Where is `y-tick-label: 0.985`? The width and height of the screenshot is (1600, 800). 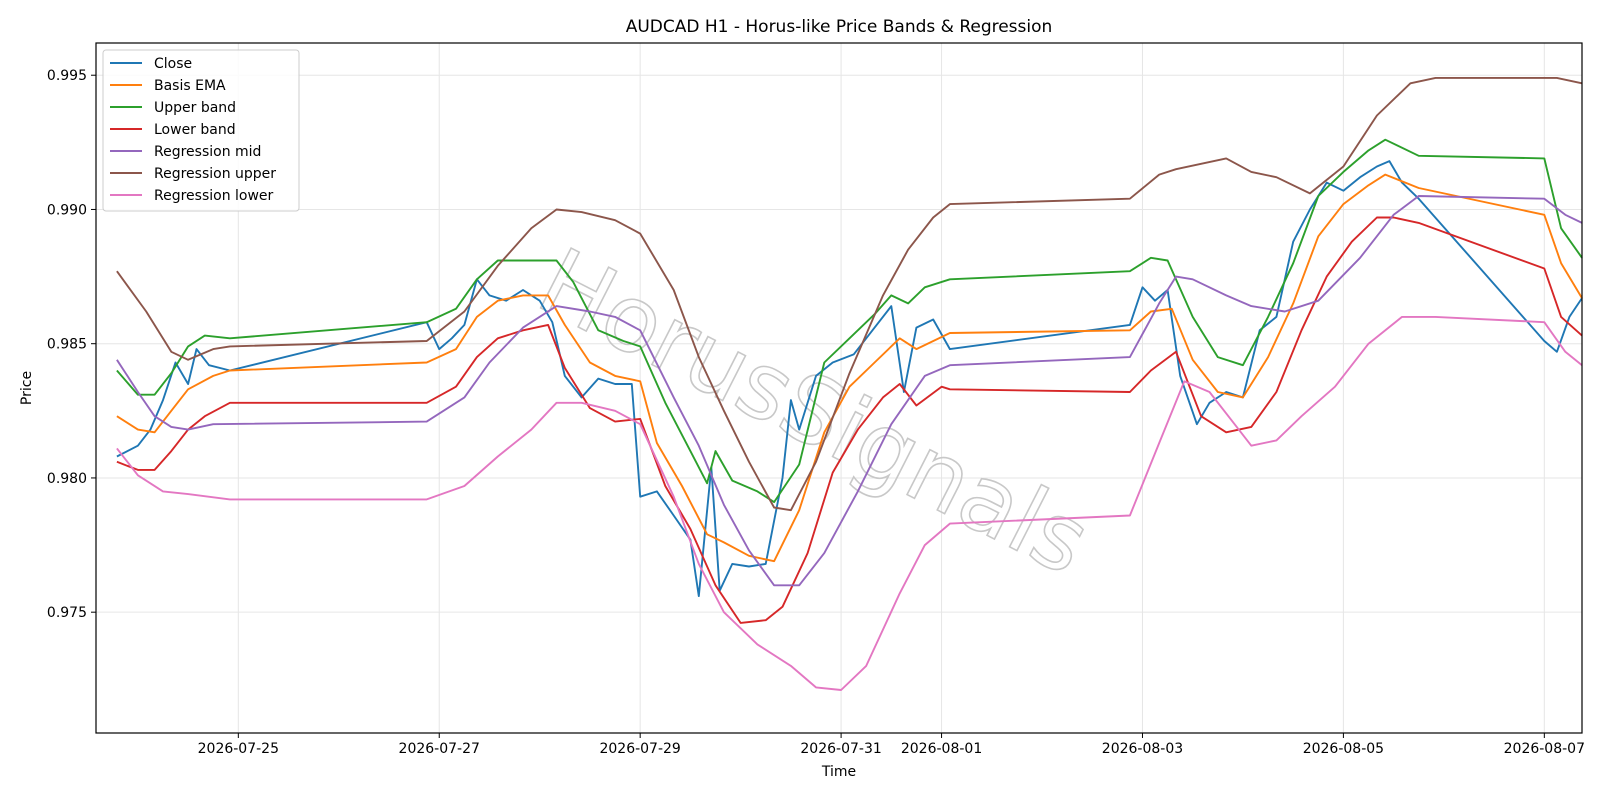
y-tick-label: 0.985 is located at coordinates (67, 345).